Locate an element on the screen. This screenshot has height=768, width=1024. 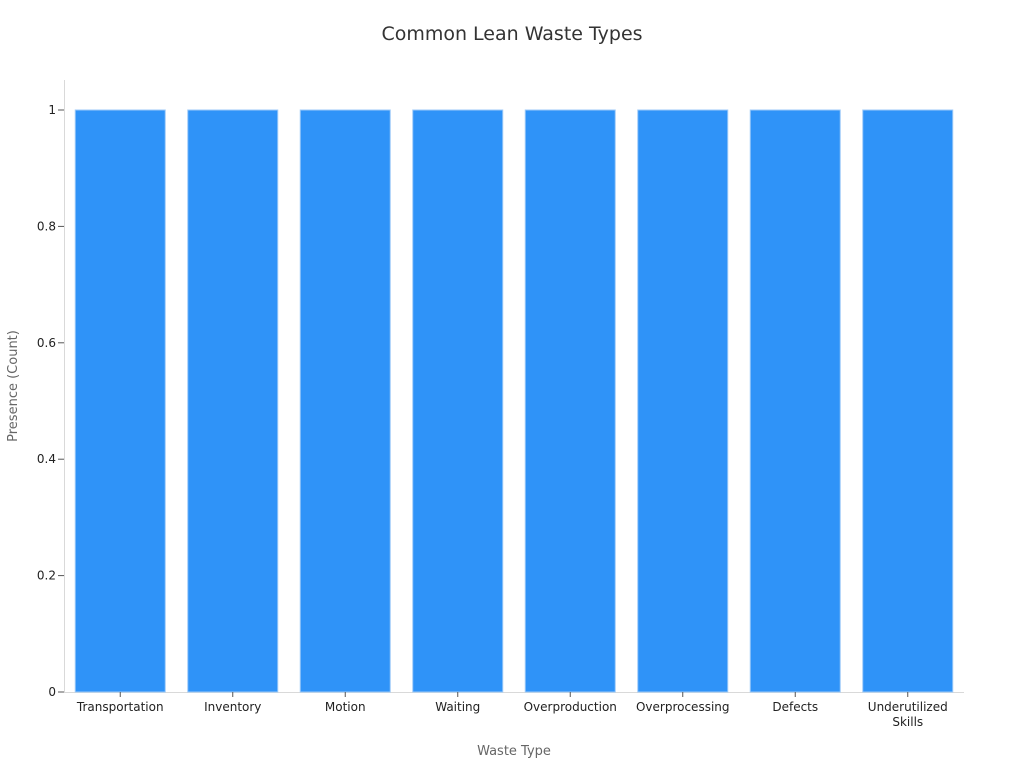
x-tick-label: Overprocessing is located at coordinates (683, 707).